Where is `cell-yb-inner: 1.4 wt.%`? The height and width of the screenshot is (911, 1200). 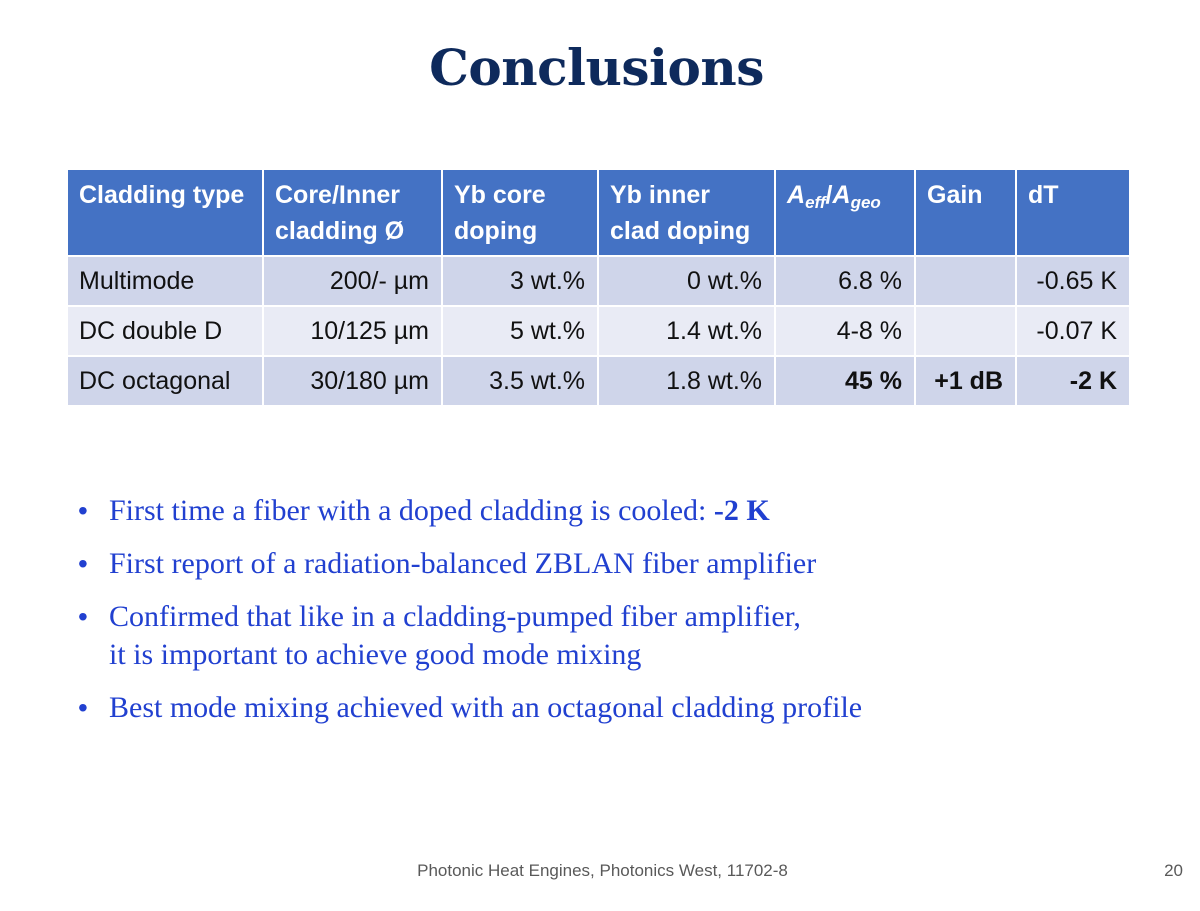 cell-yb-inner: 1.4 wt.% is located at coordinates (686, 331).